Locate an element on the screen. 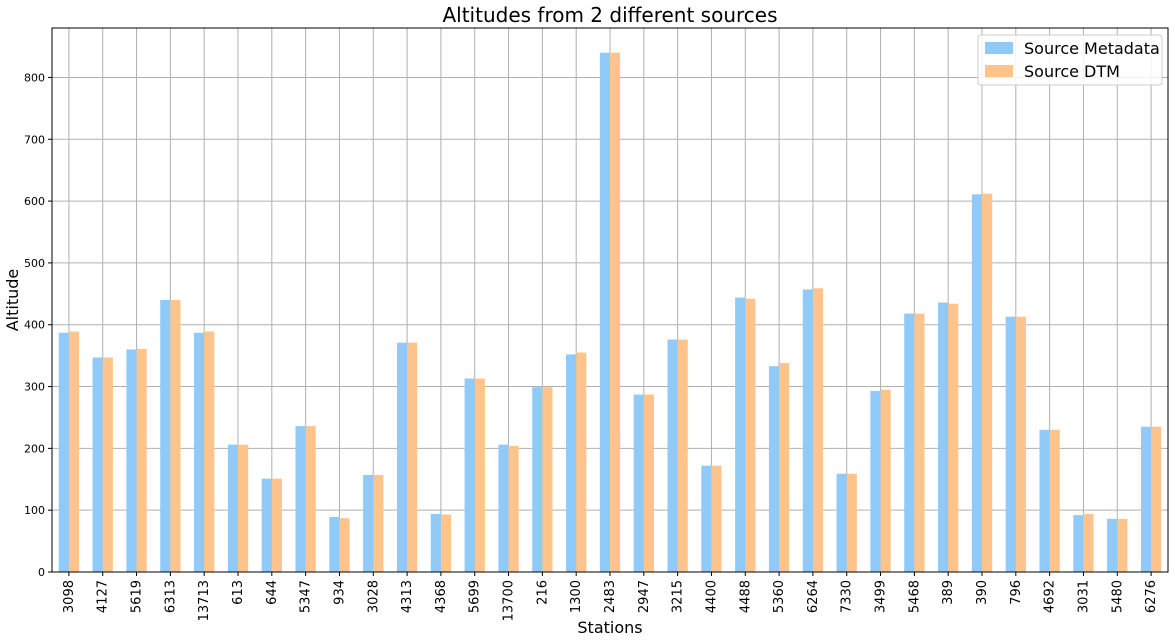  x-tick-label: 4692 is located at coordinates (1050, 596).